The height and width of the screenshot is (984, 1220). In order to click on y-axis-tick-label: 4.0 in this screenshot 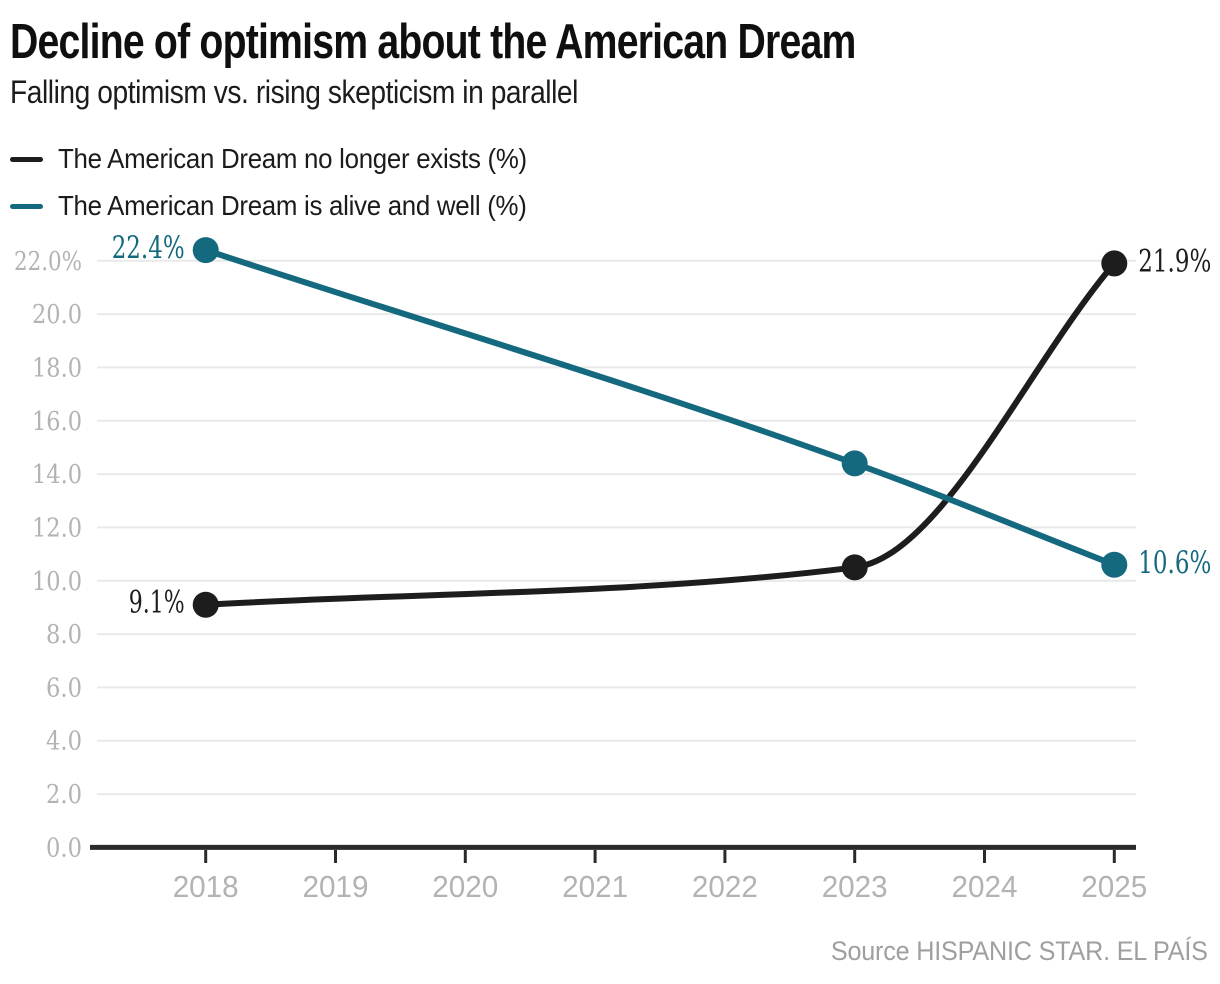, I will do `click(64, 742)`.